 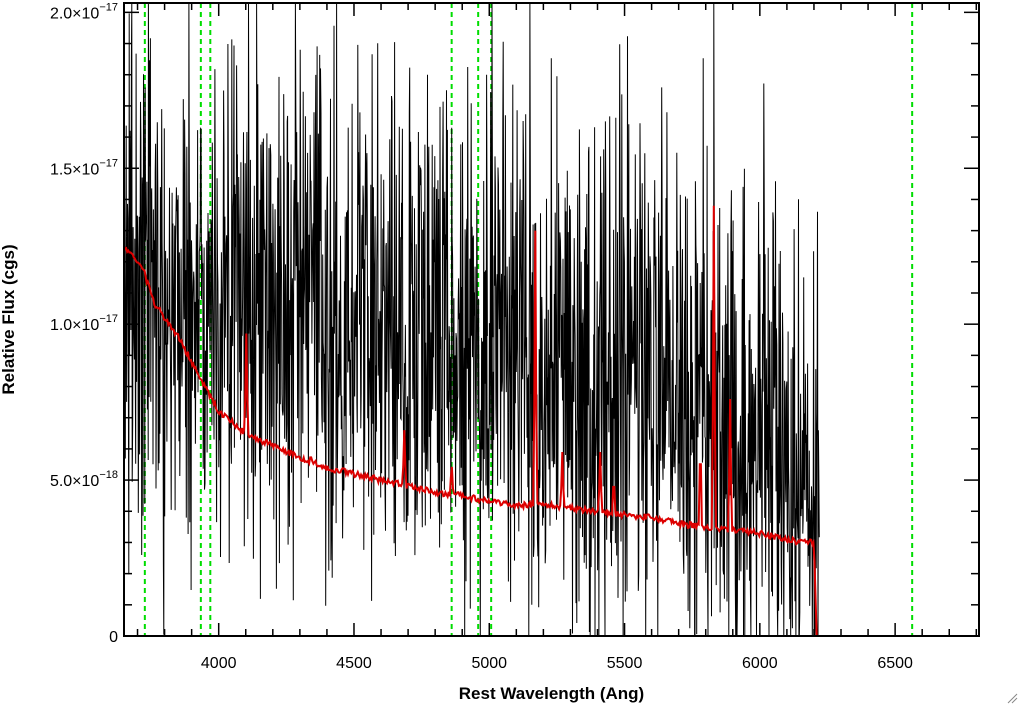 What do you see at coordinates (625, 663) in the screenshot?
I see `x-tick-label: 5500` at bounding box center [625, 663].